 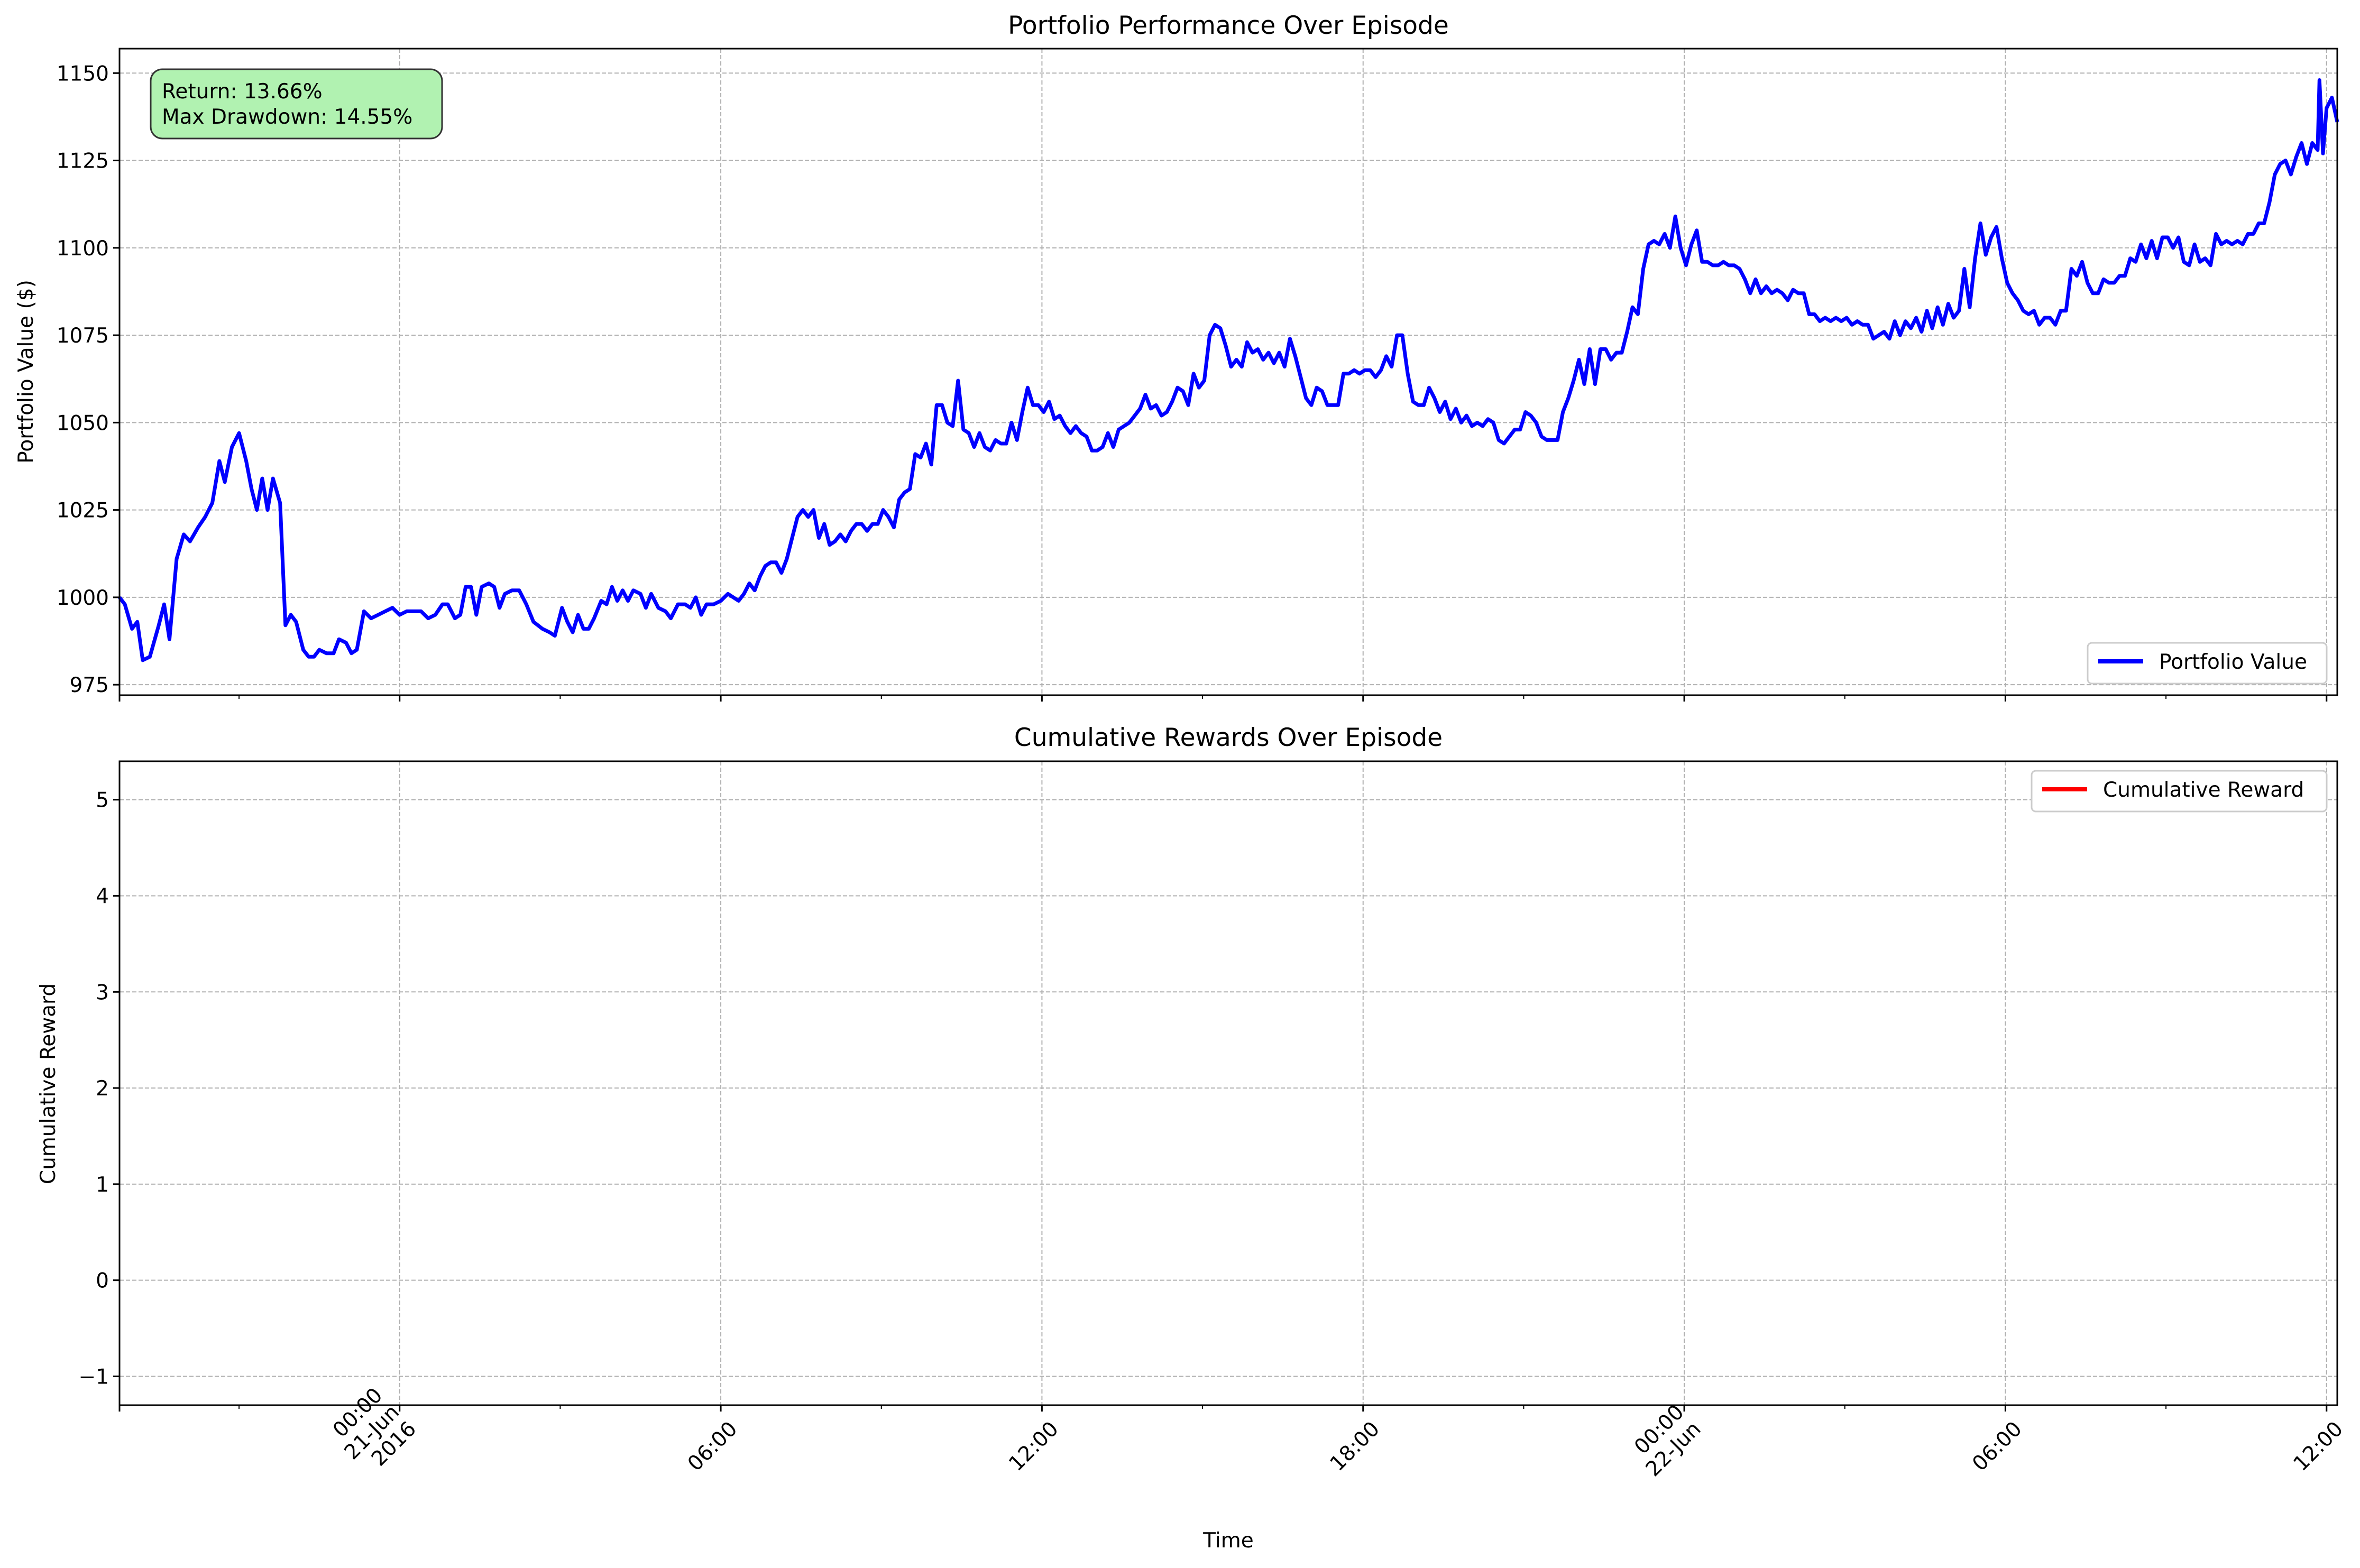 I want to click on rewards-y-tick-label: 5, so click(x=102, y=801).